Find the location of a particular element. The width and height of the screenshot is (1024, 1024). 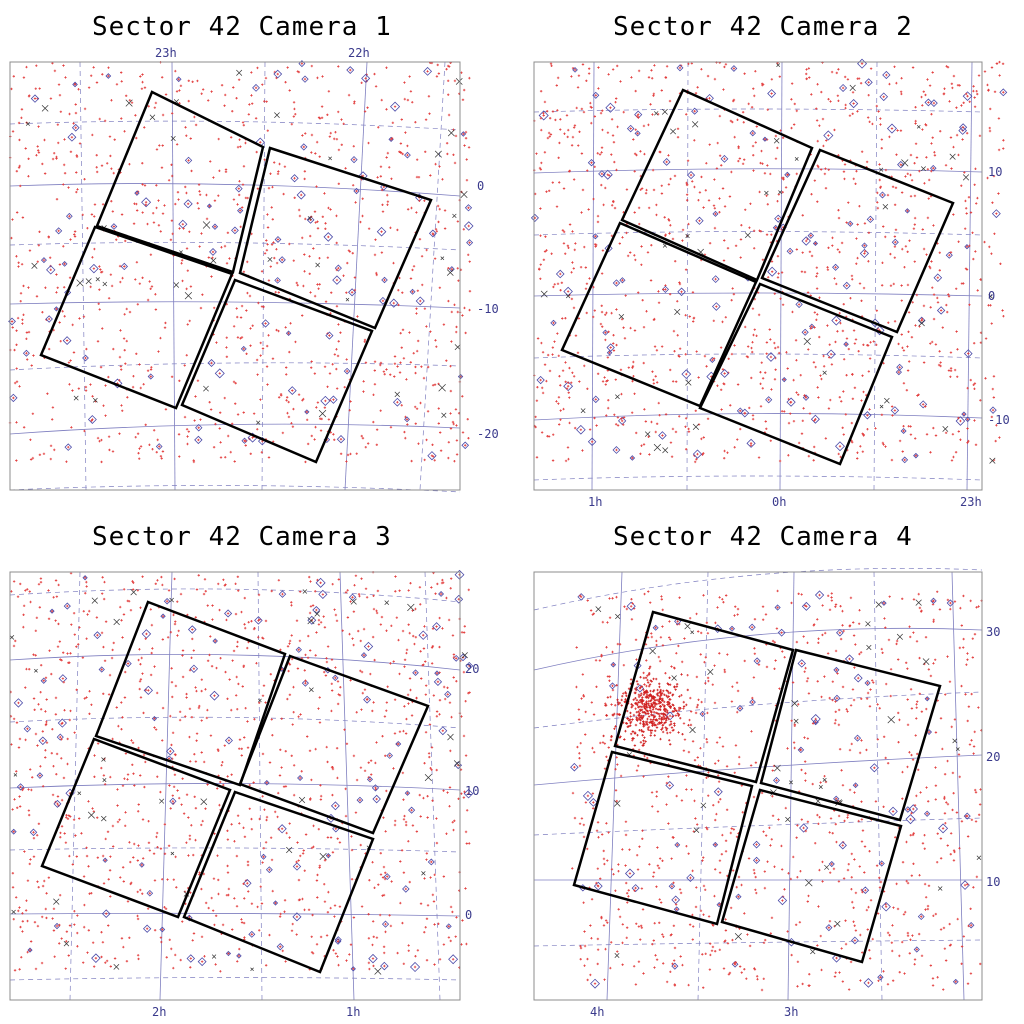

ra-label: 4h is located at coordinates (597, 1012).